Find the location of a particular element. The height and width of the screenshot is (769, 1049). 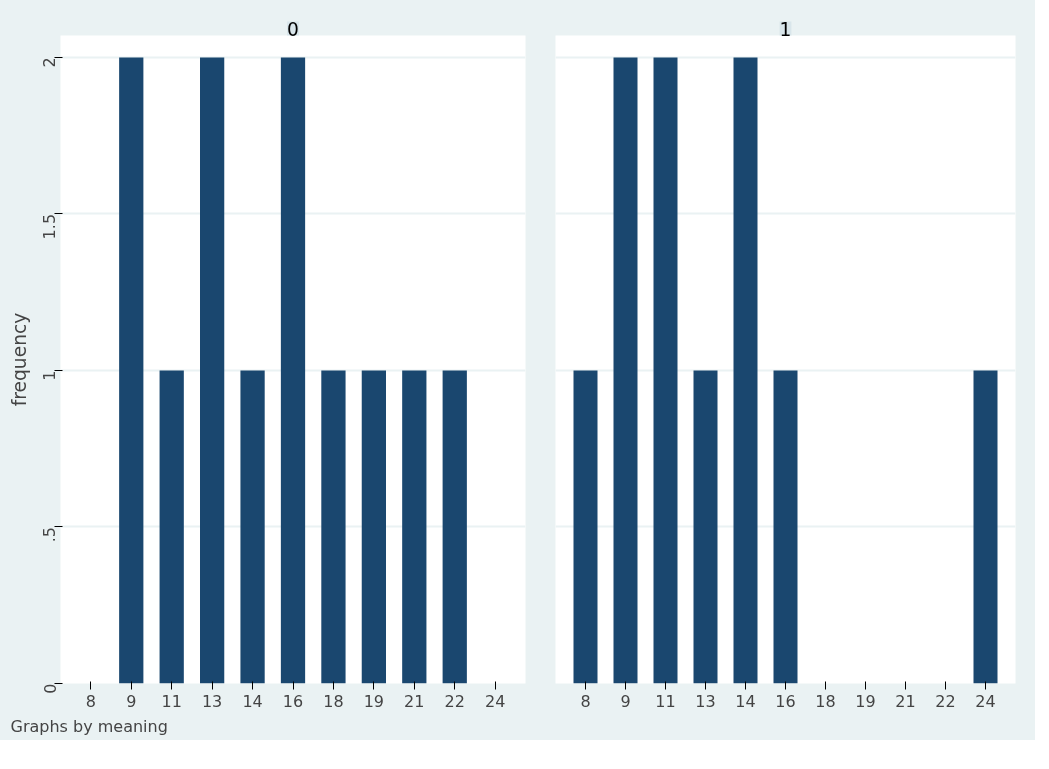

y-tick-label: 2 is located at coordinates (50, 62).